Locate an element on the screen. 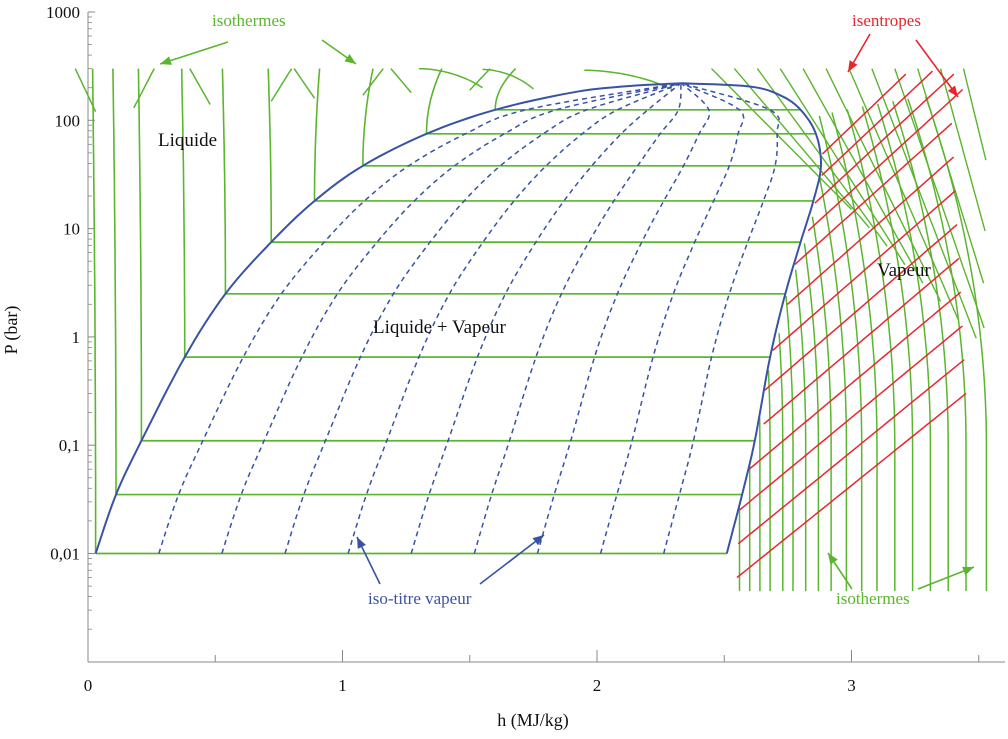 The image size is (1008, 739). arrow-isothermes-right-head is located at coordinates (350, 58).